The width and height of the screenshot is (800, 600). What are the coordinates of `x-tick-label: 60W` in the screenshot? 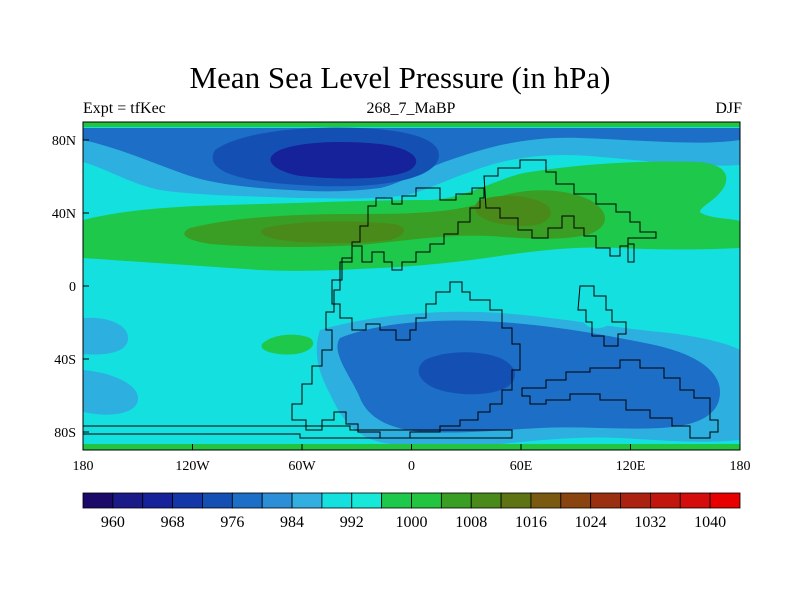 It's located at (302, 466).